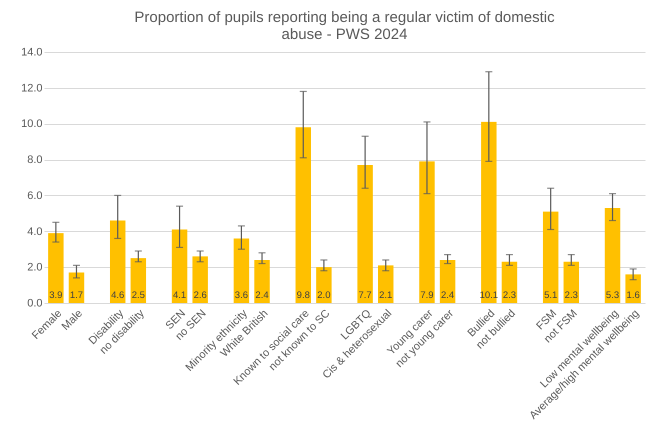  What do you see at coordinates (345, 26) in the screenshot?
I see `chart-title: Proportion of pupils reporting being a regular victim of domestic abuse - PWS 2024` at bounding box center [345, 26].